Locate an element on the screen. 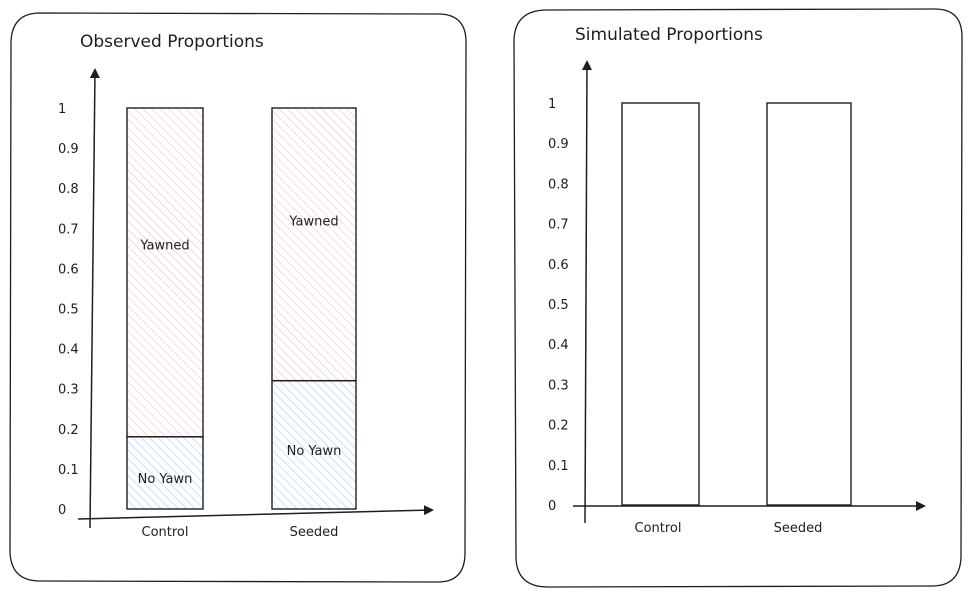  simulated-y-ticks: 0 0.1 0.2 0.3 0.4 0.5 0.6 0.7 0.8 0.9 1 is located at coordinates (558, 305).